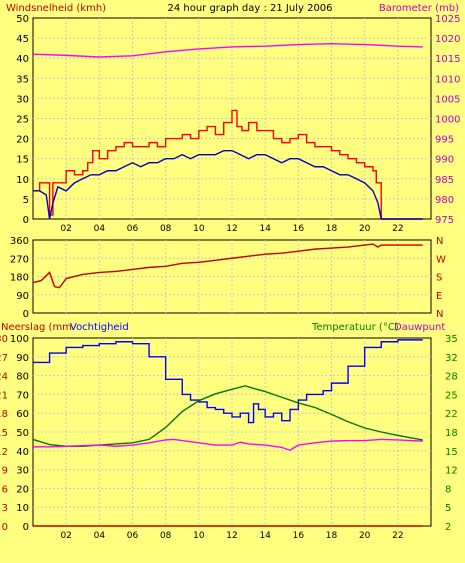 Image resolution: width=465 pixels, height=563 pixels. I want to click on chart-title: 24 hour graph day : 21 July 2006, so click(249, 8).